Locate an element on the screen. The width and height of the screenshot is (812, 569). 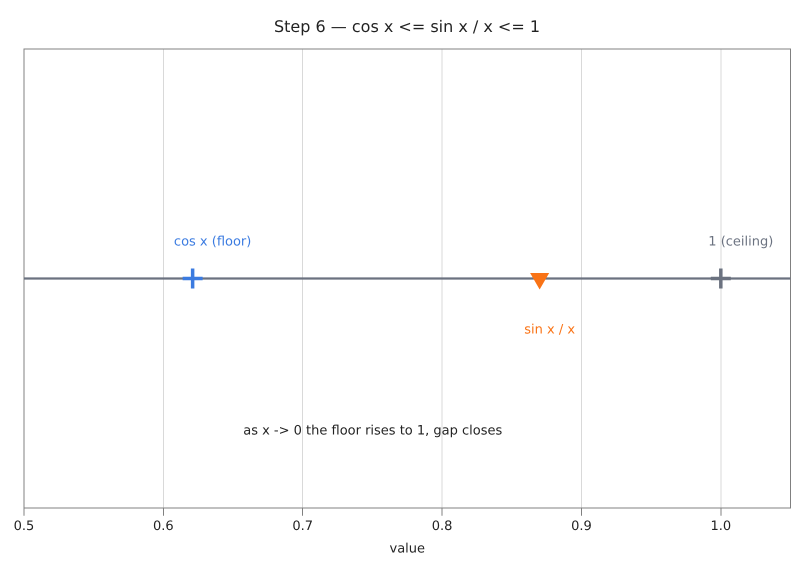
x-tick-label: 0.7 is located at coordinates (303, 526).